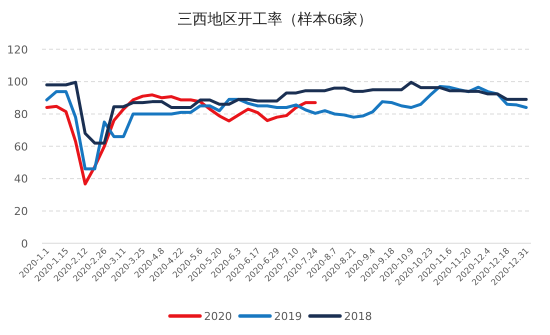 Image resolution: width=550 pixels, height=335 pixels. Describe the element at coordinates (358, 316) in the screenshot. I see `legend-label: 2018` at that location.